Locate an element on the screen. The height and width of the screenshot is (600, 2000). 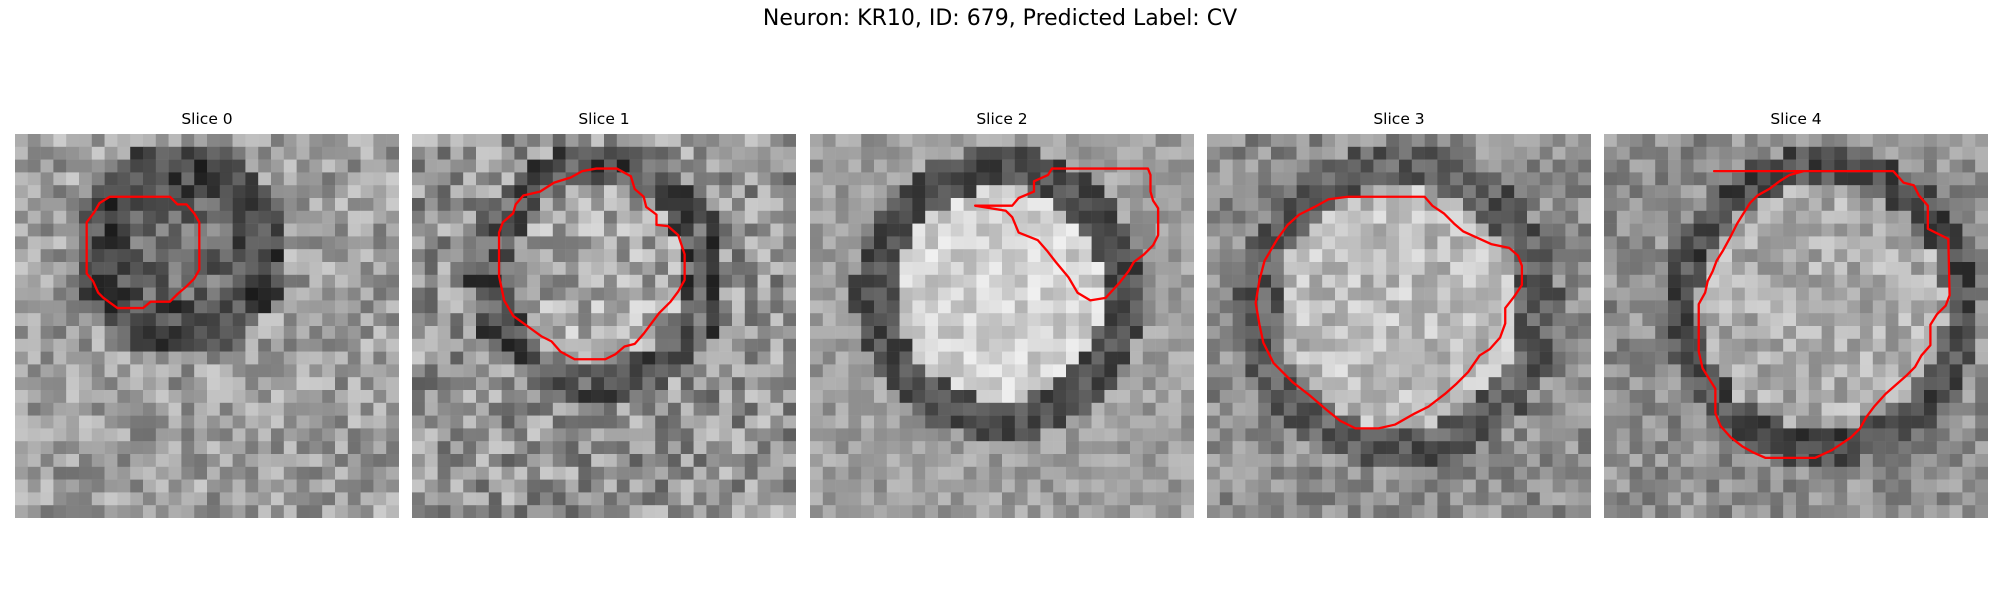
microscopy-pixels is located at coordinates (1399, 326).